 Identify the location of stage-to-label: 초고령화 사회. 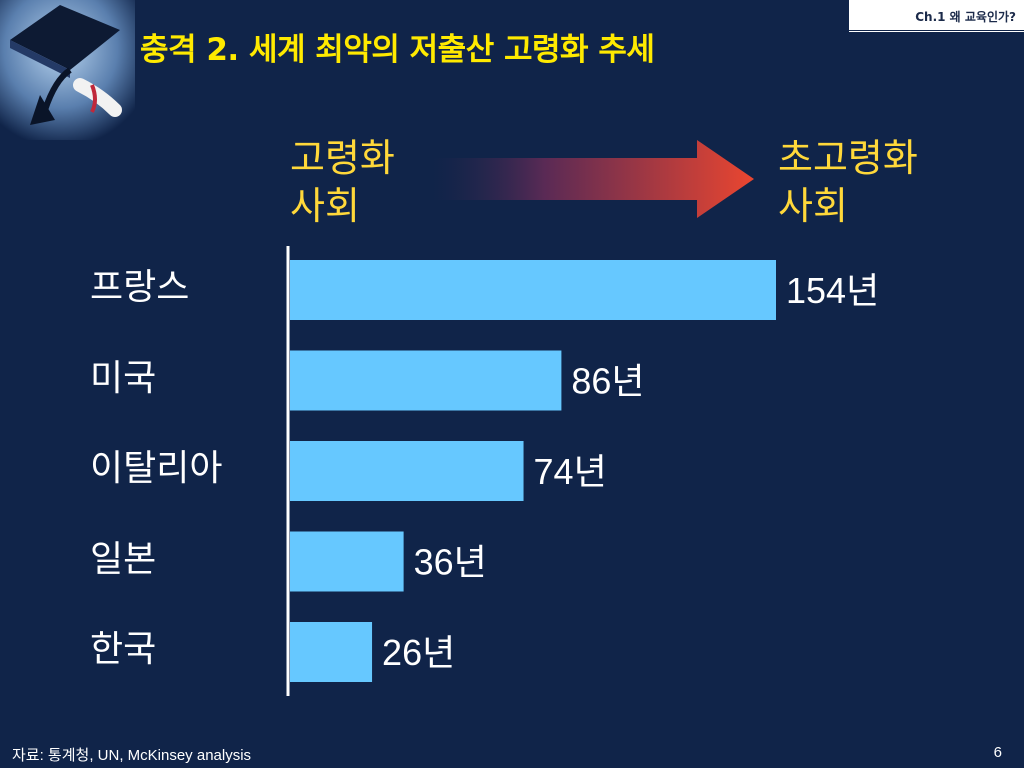
(848, 182).